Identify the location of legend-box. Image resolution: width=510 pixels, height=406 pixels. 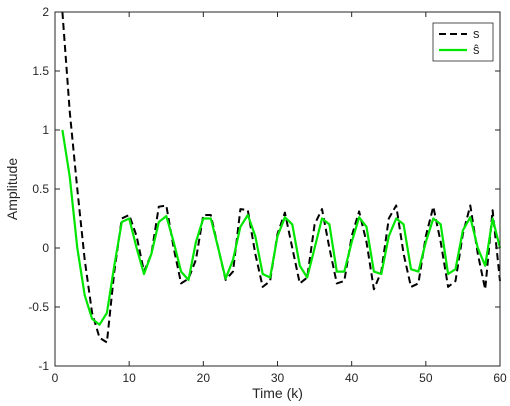
(463, 42).